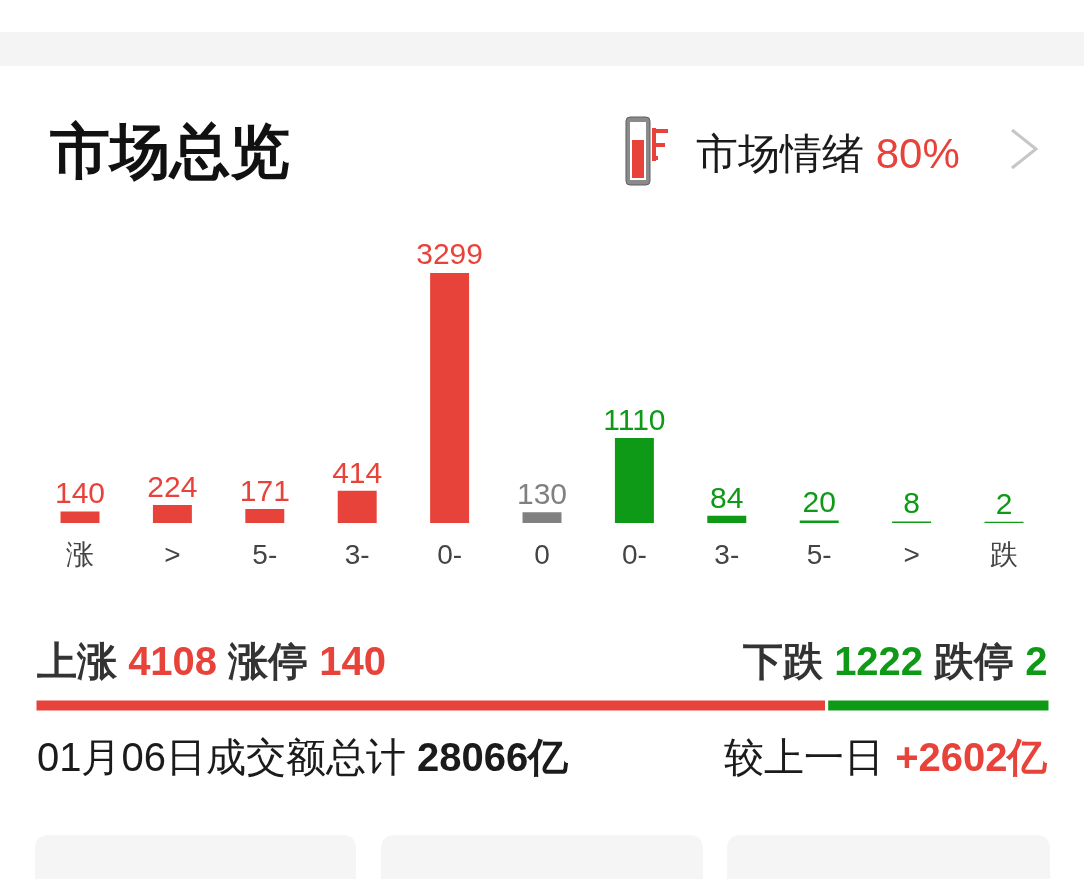 The width and height of the screenshot is (1084, 879). Describe the element at coordinates (542, 554) in the screenshot. I see `x-tick-label: 0` at that location.